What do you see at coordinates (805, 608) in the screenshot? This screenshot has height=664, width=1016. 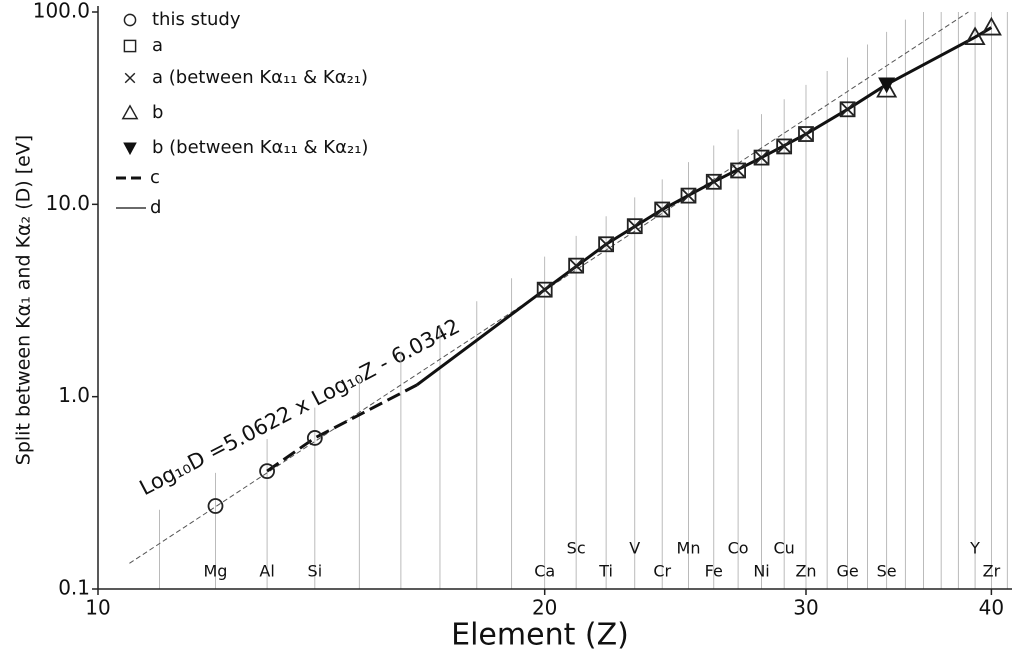 I see `x-tick-label: 30` at bounding box center [805, 608].